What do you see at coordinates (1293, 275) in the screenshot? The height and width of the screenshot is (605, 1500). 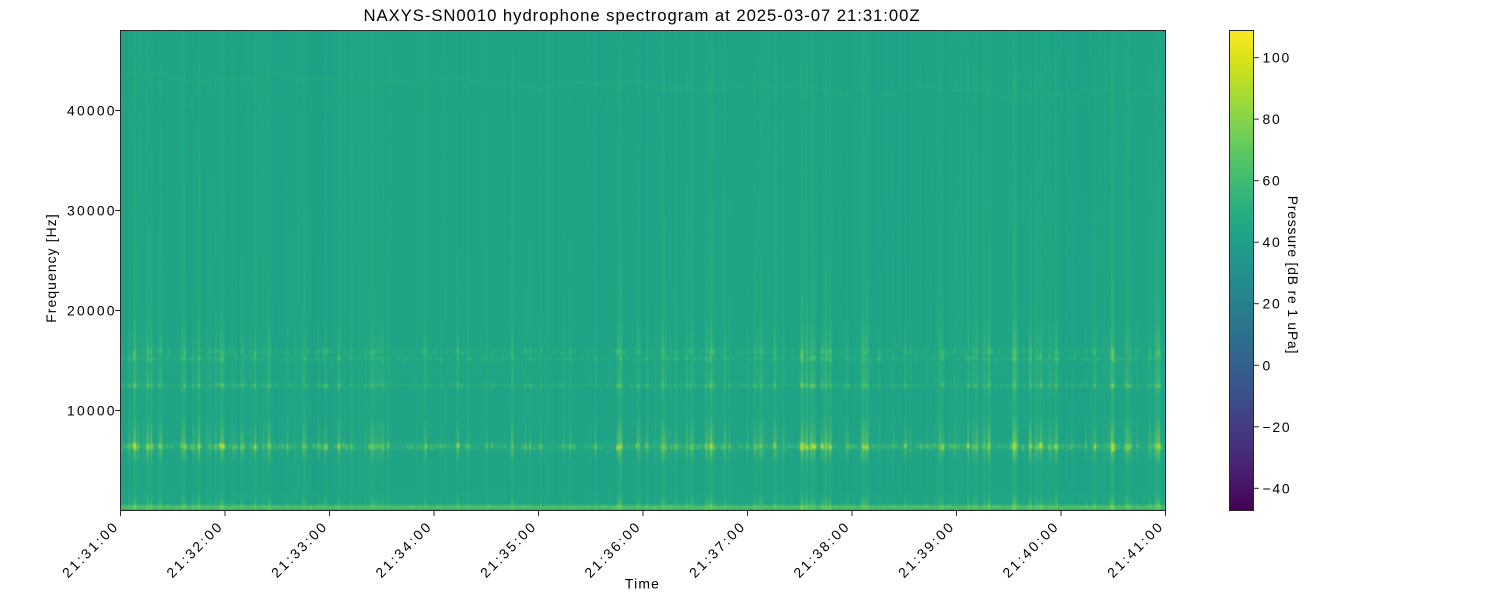 I see `svg-text: Pressure [dB re 1 uPa]` at bounding box center [1293, 275].